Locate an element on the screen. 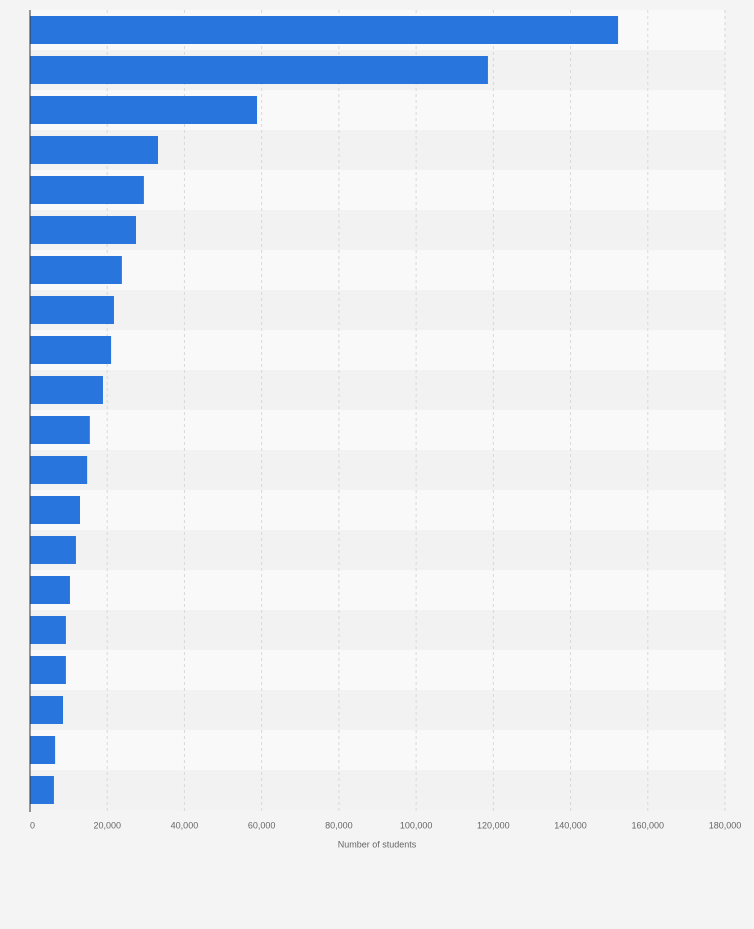 The image size is (754, 929). x-tick-label: 20,000 is located at coordinates (107, 825).